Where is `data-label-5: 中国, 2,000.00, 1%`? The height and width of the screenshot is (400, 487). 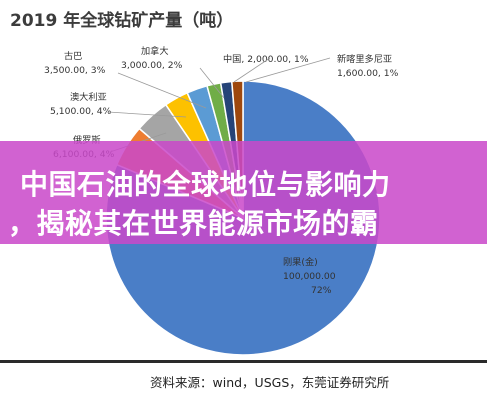 data-label-5: 中国, 2,000.00, 1% is located at coordinates (266, 59).